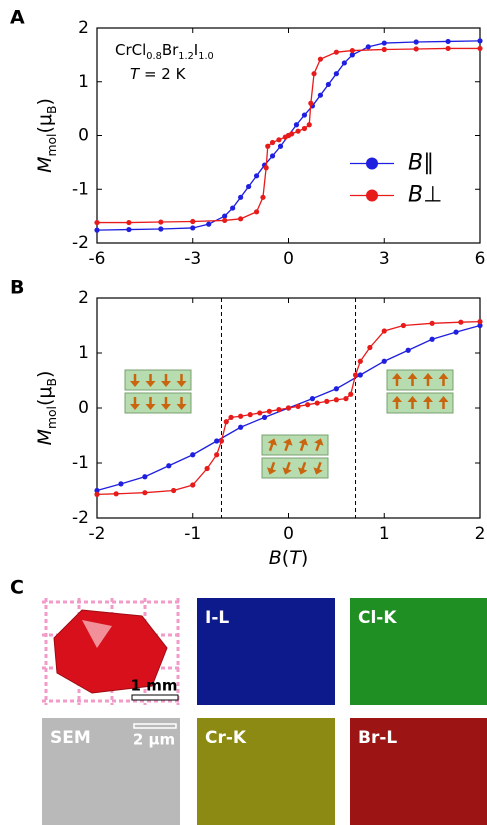 The height and width of the screenshot is (825, 487). Describe the element at coordinates (288, 534) in the screenshot. I see `x-tick-label: 0` at that location.